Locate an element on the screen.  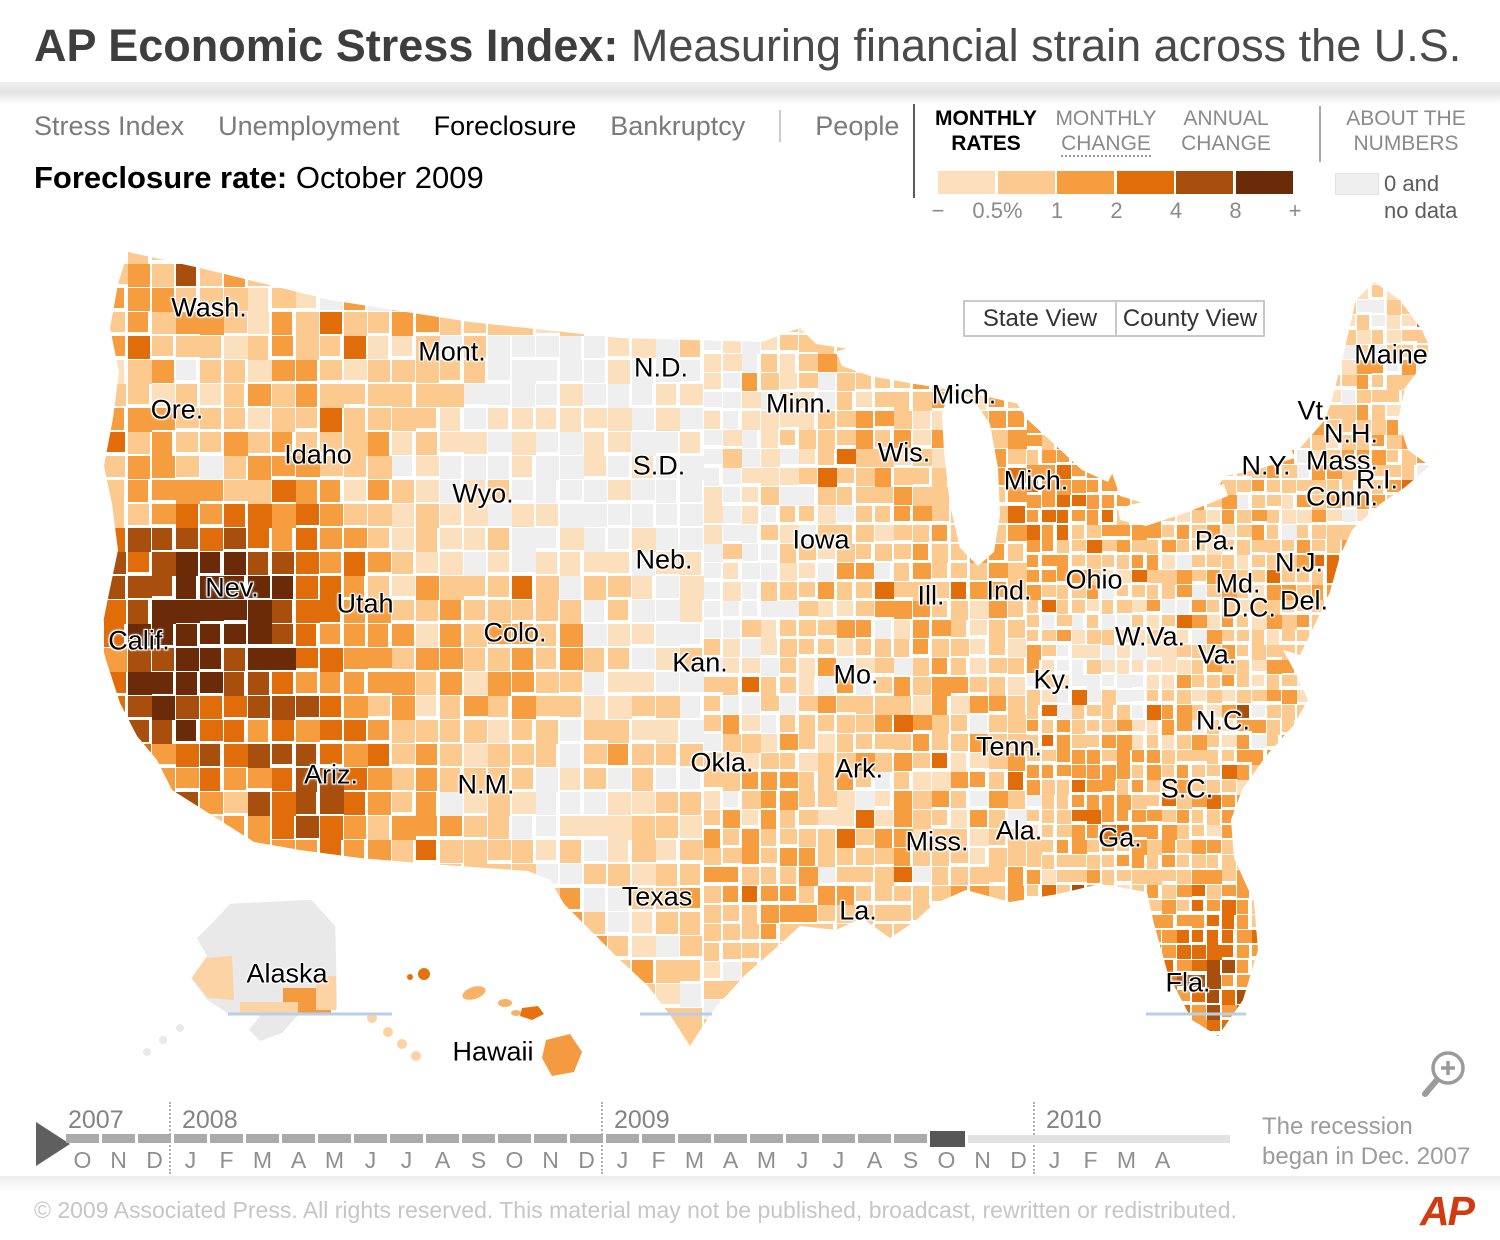
state-label-ariz: Ariz. is located at coordinates (331, 774).